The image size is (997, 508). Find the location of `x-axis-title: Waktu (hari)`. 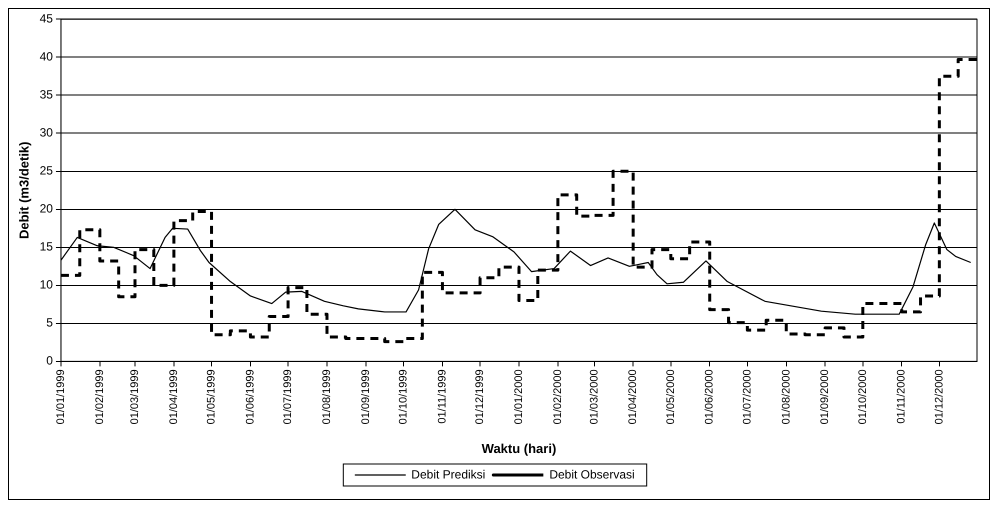

x-axis-title: Waktu (hari) is located at coordinates (519, 448).